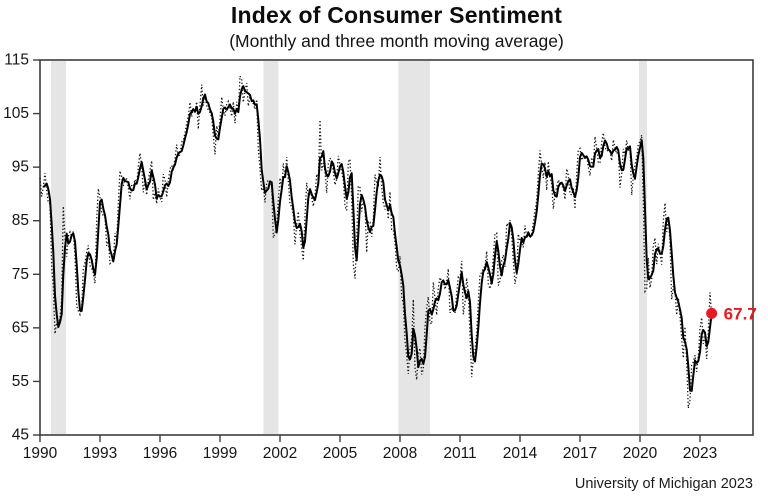  I want to click on chart-subtitle: (Monthly and three month moving average), so click(396, 40).